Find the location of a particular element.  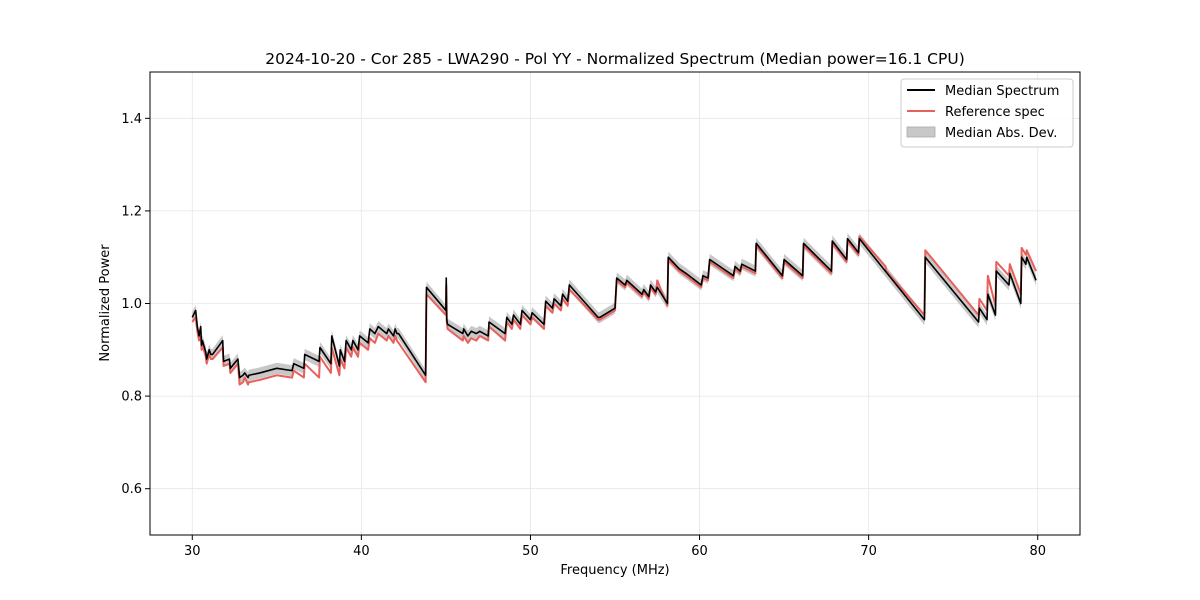

y-tick-label: 0.6 is located at coordinates (131, 489).